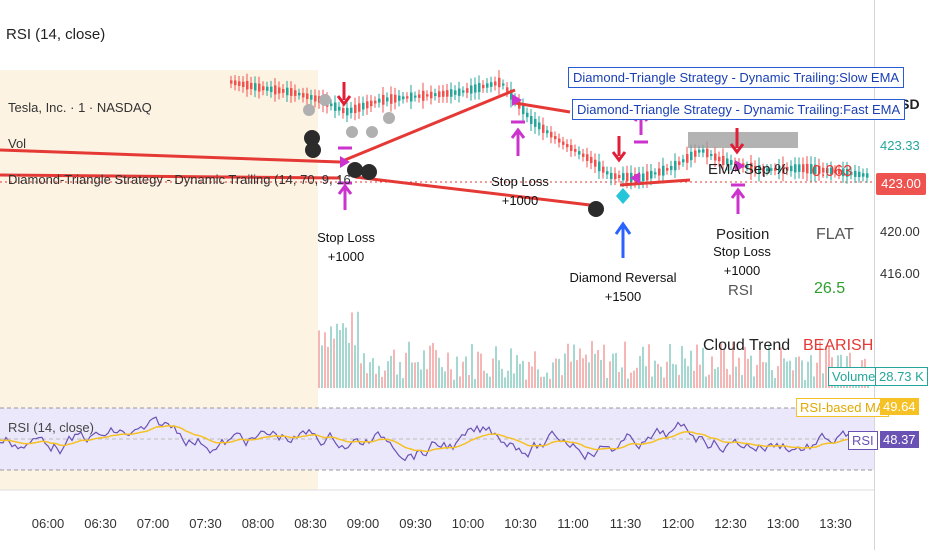  I want to click on trade-markers, so click(541, 170).